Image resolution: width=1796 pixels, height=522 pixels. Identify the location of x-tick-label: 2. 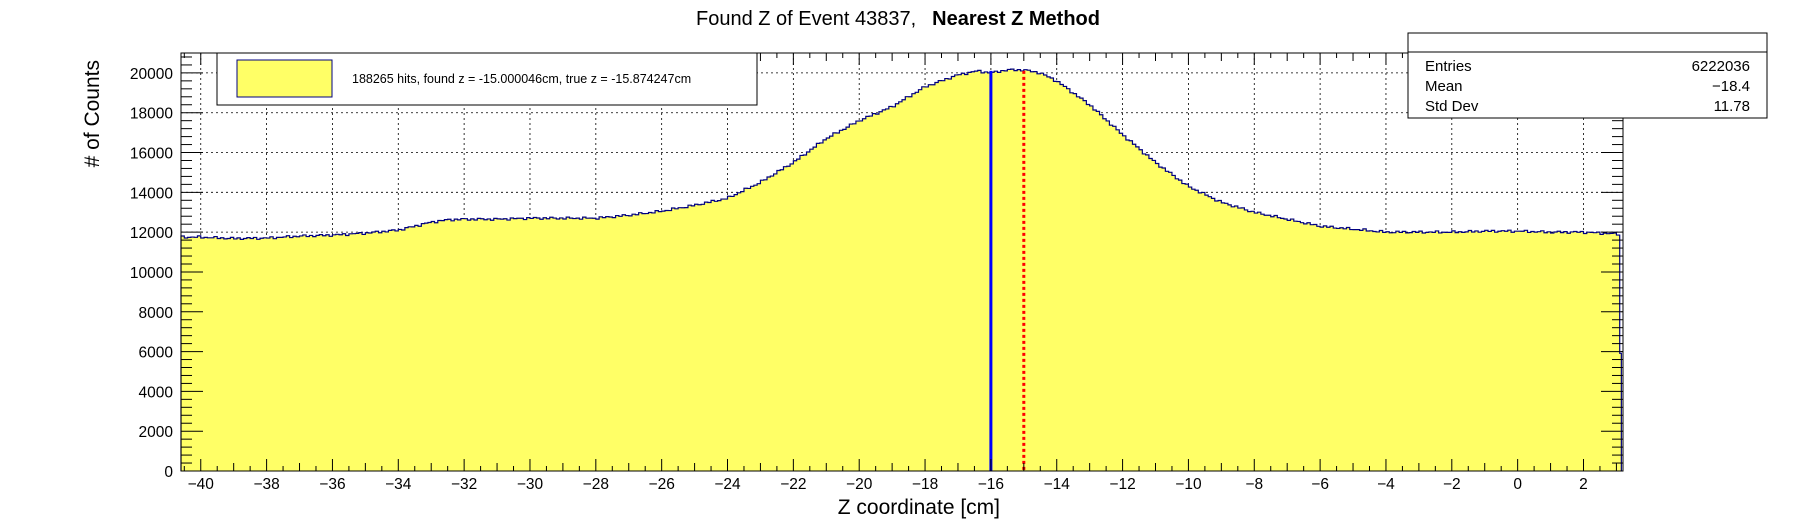
(1583, 484).